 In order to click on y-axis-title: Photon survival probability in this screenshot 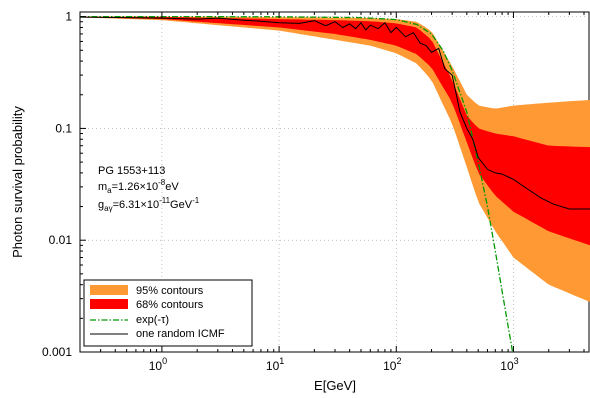, I will do `click(17, 182)`.